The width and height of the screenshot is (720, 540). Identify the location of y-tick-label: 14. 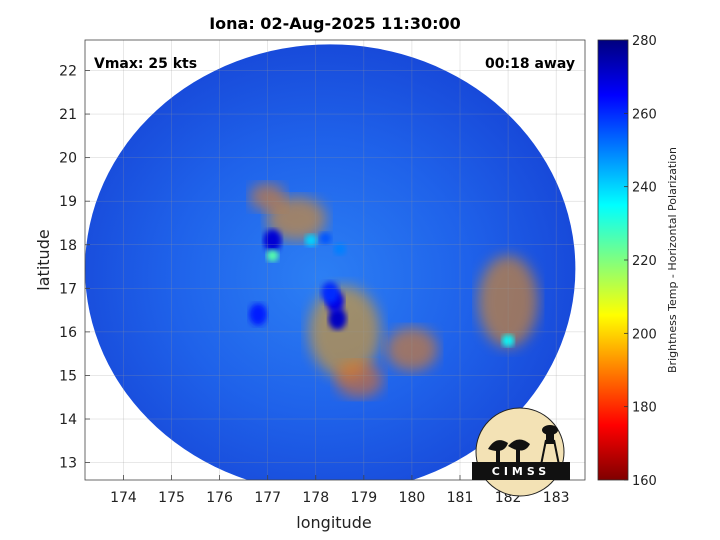
(68, 420).